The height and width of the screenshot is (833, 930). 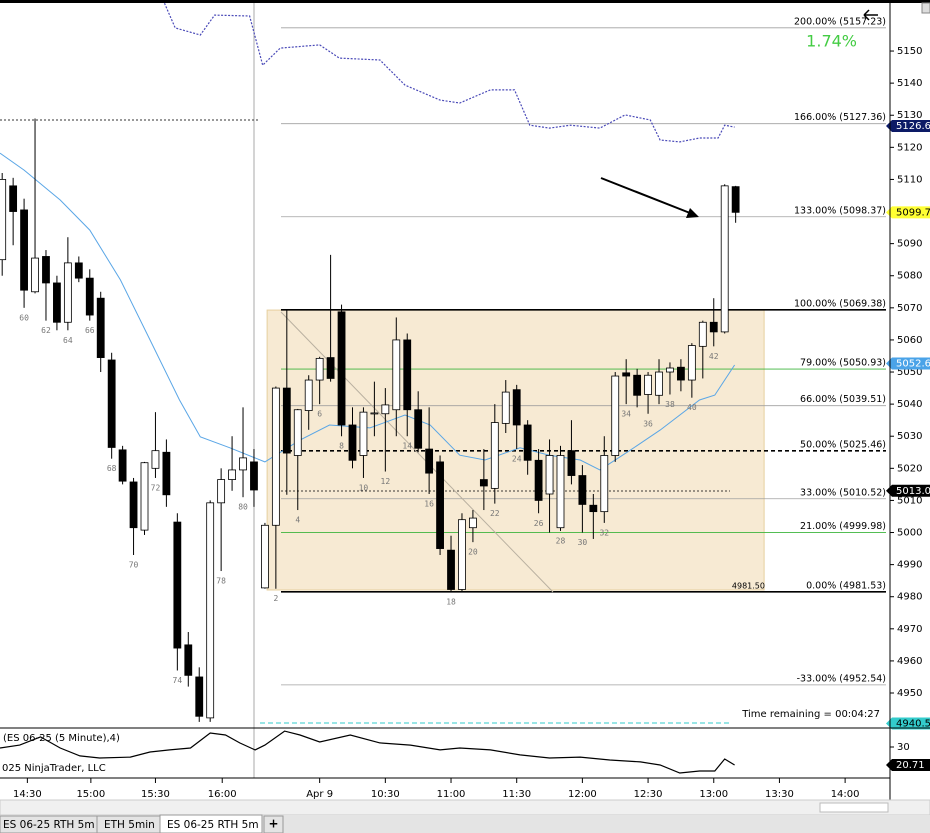 What do you see at coordinates (909, 276) in the screenshot?
I see `y-tick-label: 5080` at bounding box center [909, 276].